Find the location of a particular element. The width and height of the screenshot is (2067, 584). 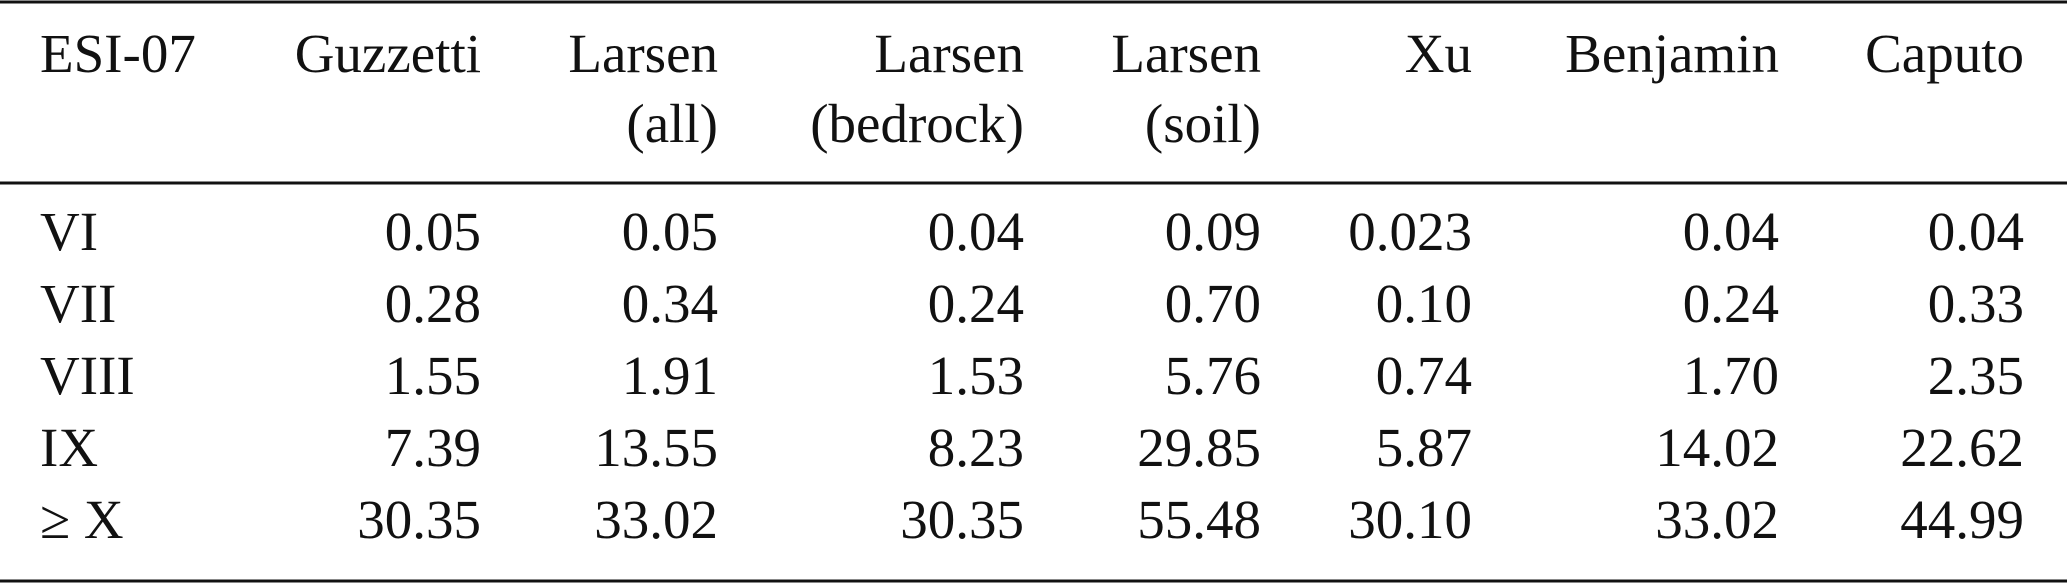

cell: 8.23 is located at coordinates (976, 447).